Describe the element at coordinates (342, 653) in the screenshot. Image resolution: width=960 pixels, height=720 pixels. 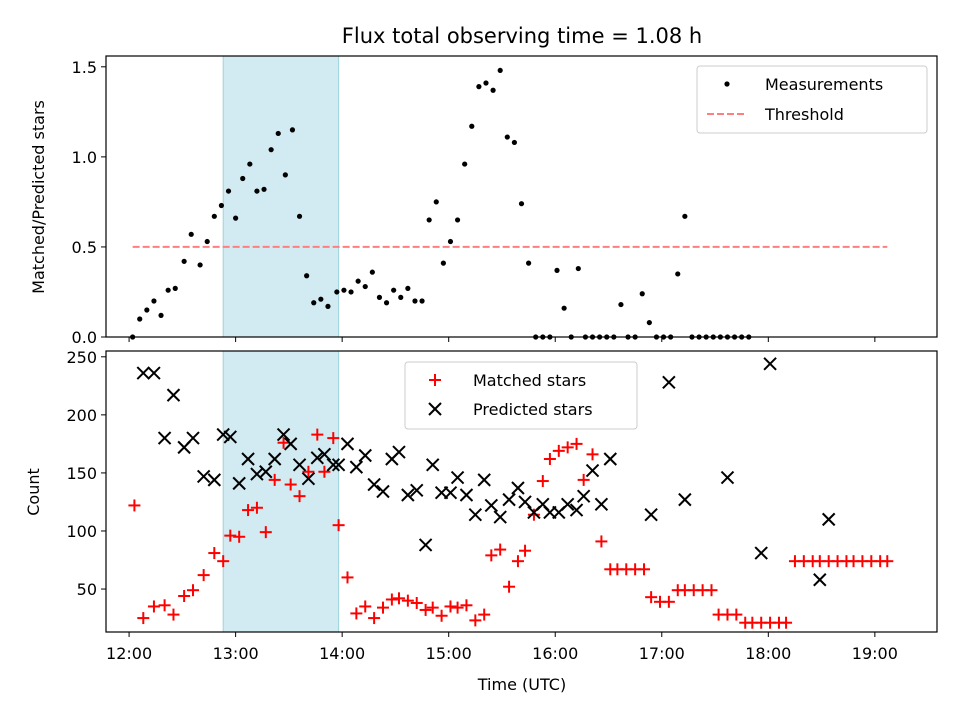
I see `x-tick-label: 14:00` at that location.